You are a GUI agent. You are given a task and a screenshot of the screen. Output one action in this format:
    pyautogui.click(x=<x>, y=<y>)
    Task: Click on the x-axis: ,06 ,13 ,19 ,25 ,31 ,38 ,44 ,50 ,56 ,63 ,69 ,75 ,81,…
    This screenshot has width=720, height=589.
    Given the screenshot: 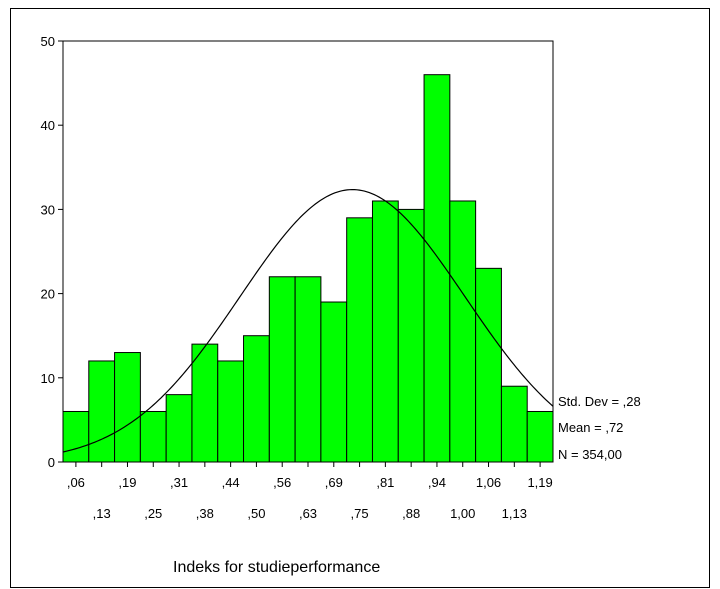 What is the action you would take?
    pyautogui.click(x=310, y=491)
    